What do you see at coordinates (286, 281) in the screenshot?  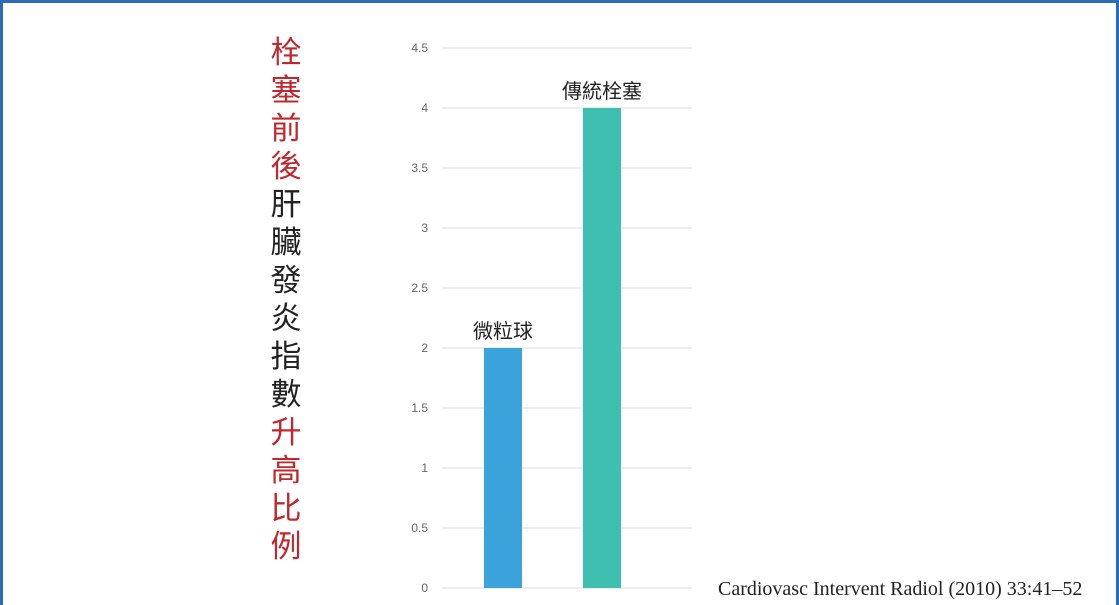 I see `title-char: 發` at bounding box center [286, 281].